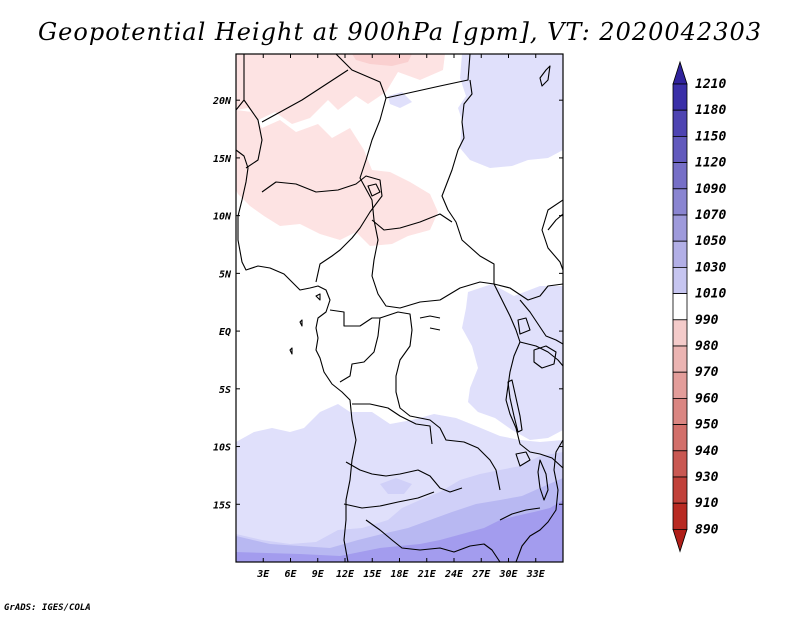 This screenshot has height=618, width=800. I want to click on colorbar-label: 960, so click(707, 398).